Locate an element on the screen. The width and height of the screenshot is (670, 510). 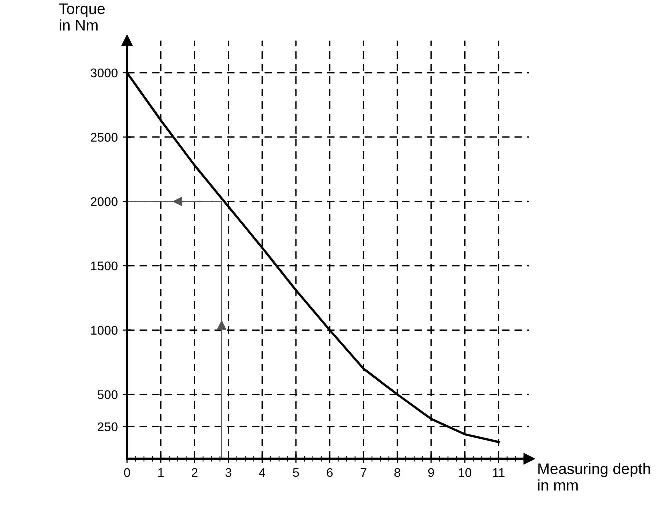
x-tick-label: 6 is located at coordinates (330, 473).